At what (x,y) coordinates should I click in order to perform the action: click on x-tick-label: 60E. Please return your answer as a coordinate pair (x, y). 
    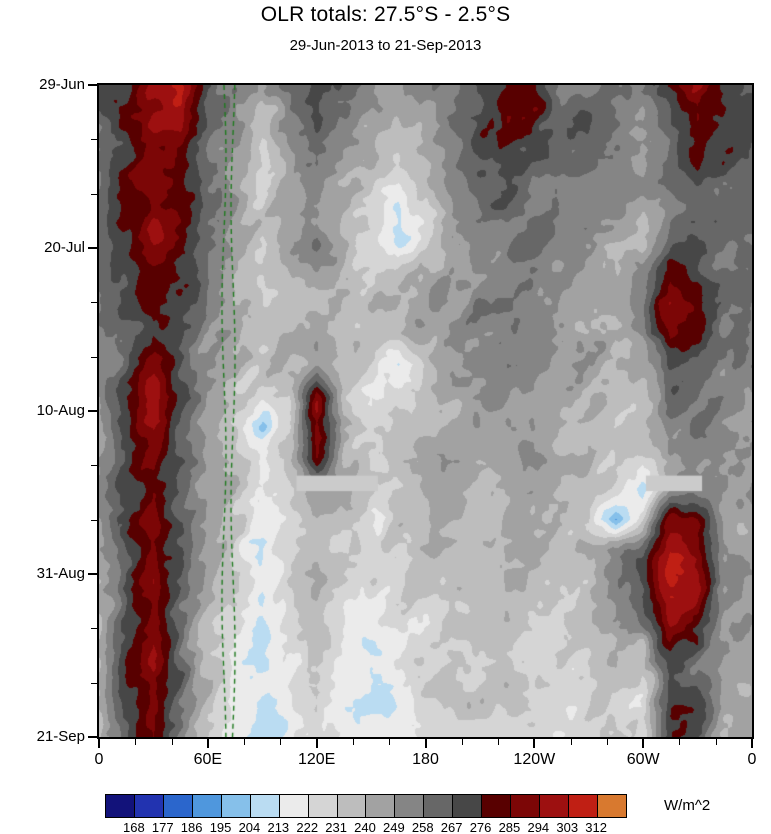
    Looking at the image, I should click on (208, 759).